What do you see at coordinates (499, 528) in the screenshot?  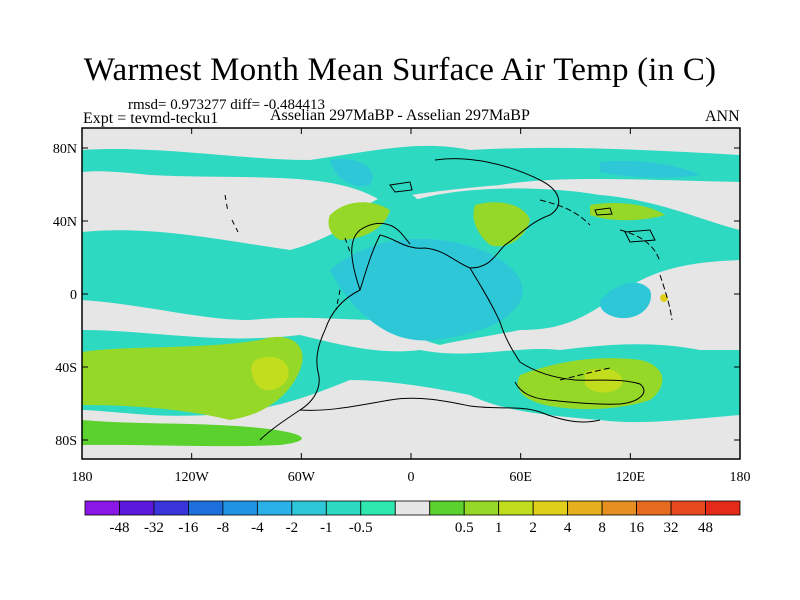 I see `colorbar-label: 1` at bounding box center [499, 528].